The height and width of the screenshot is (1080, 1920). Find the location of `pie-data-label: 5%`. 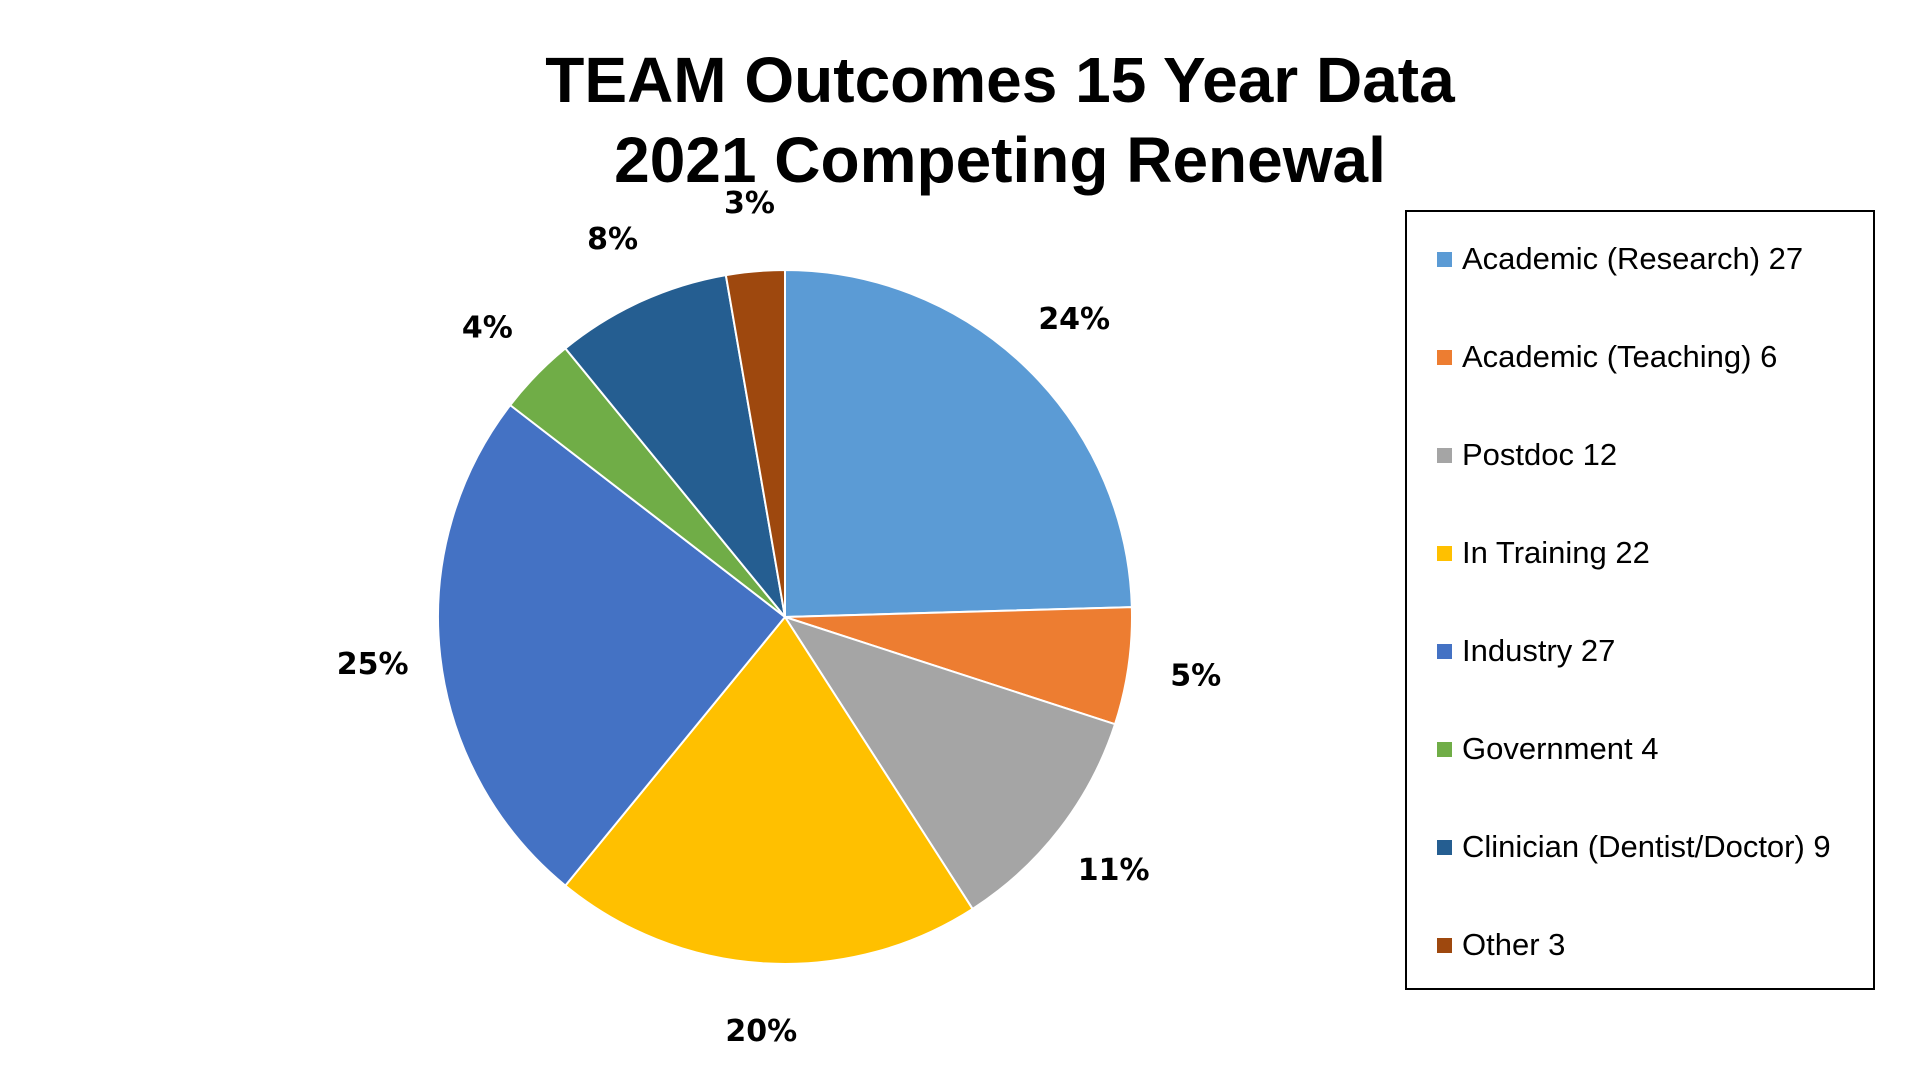

pie-data-label: 5% is located at coordinates (1195, 676).